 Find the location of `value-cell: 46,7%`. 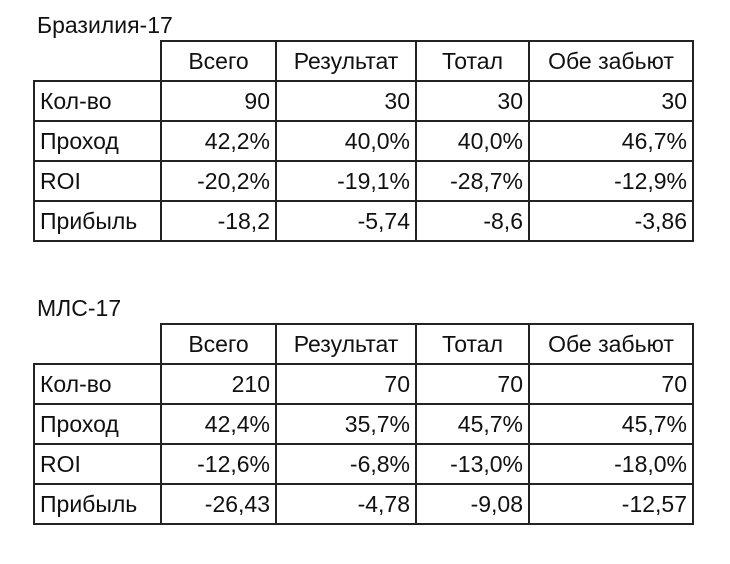

value-cell: 46,7% is located at coordinates (611, 141).